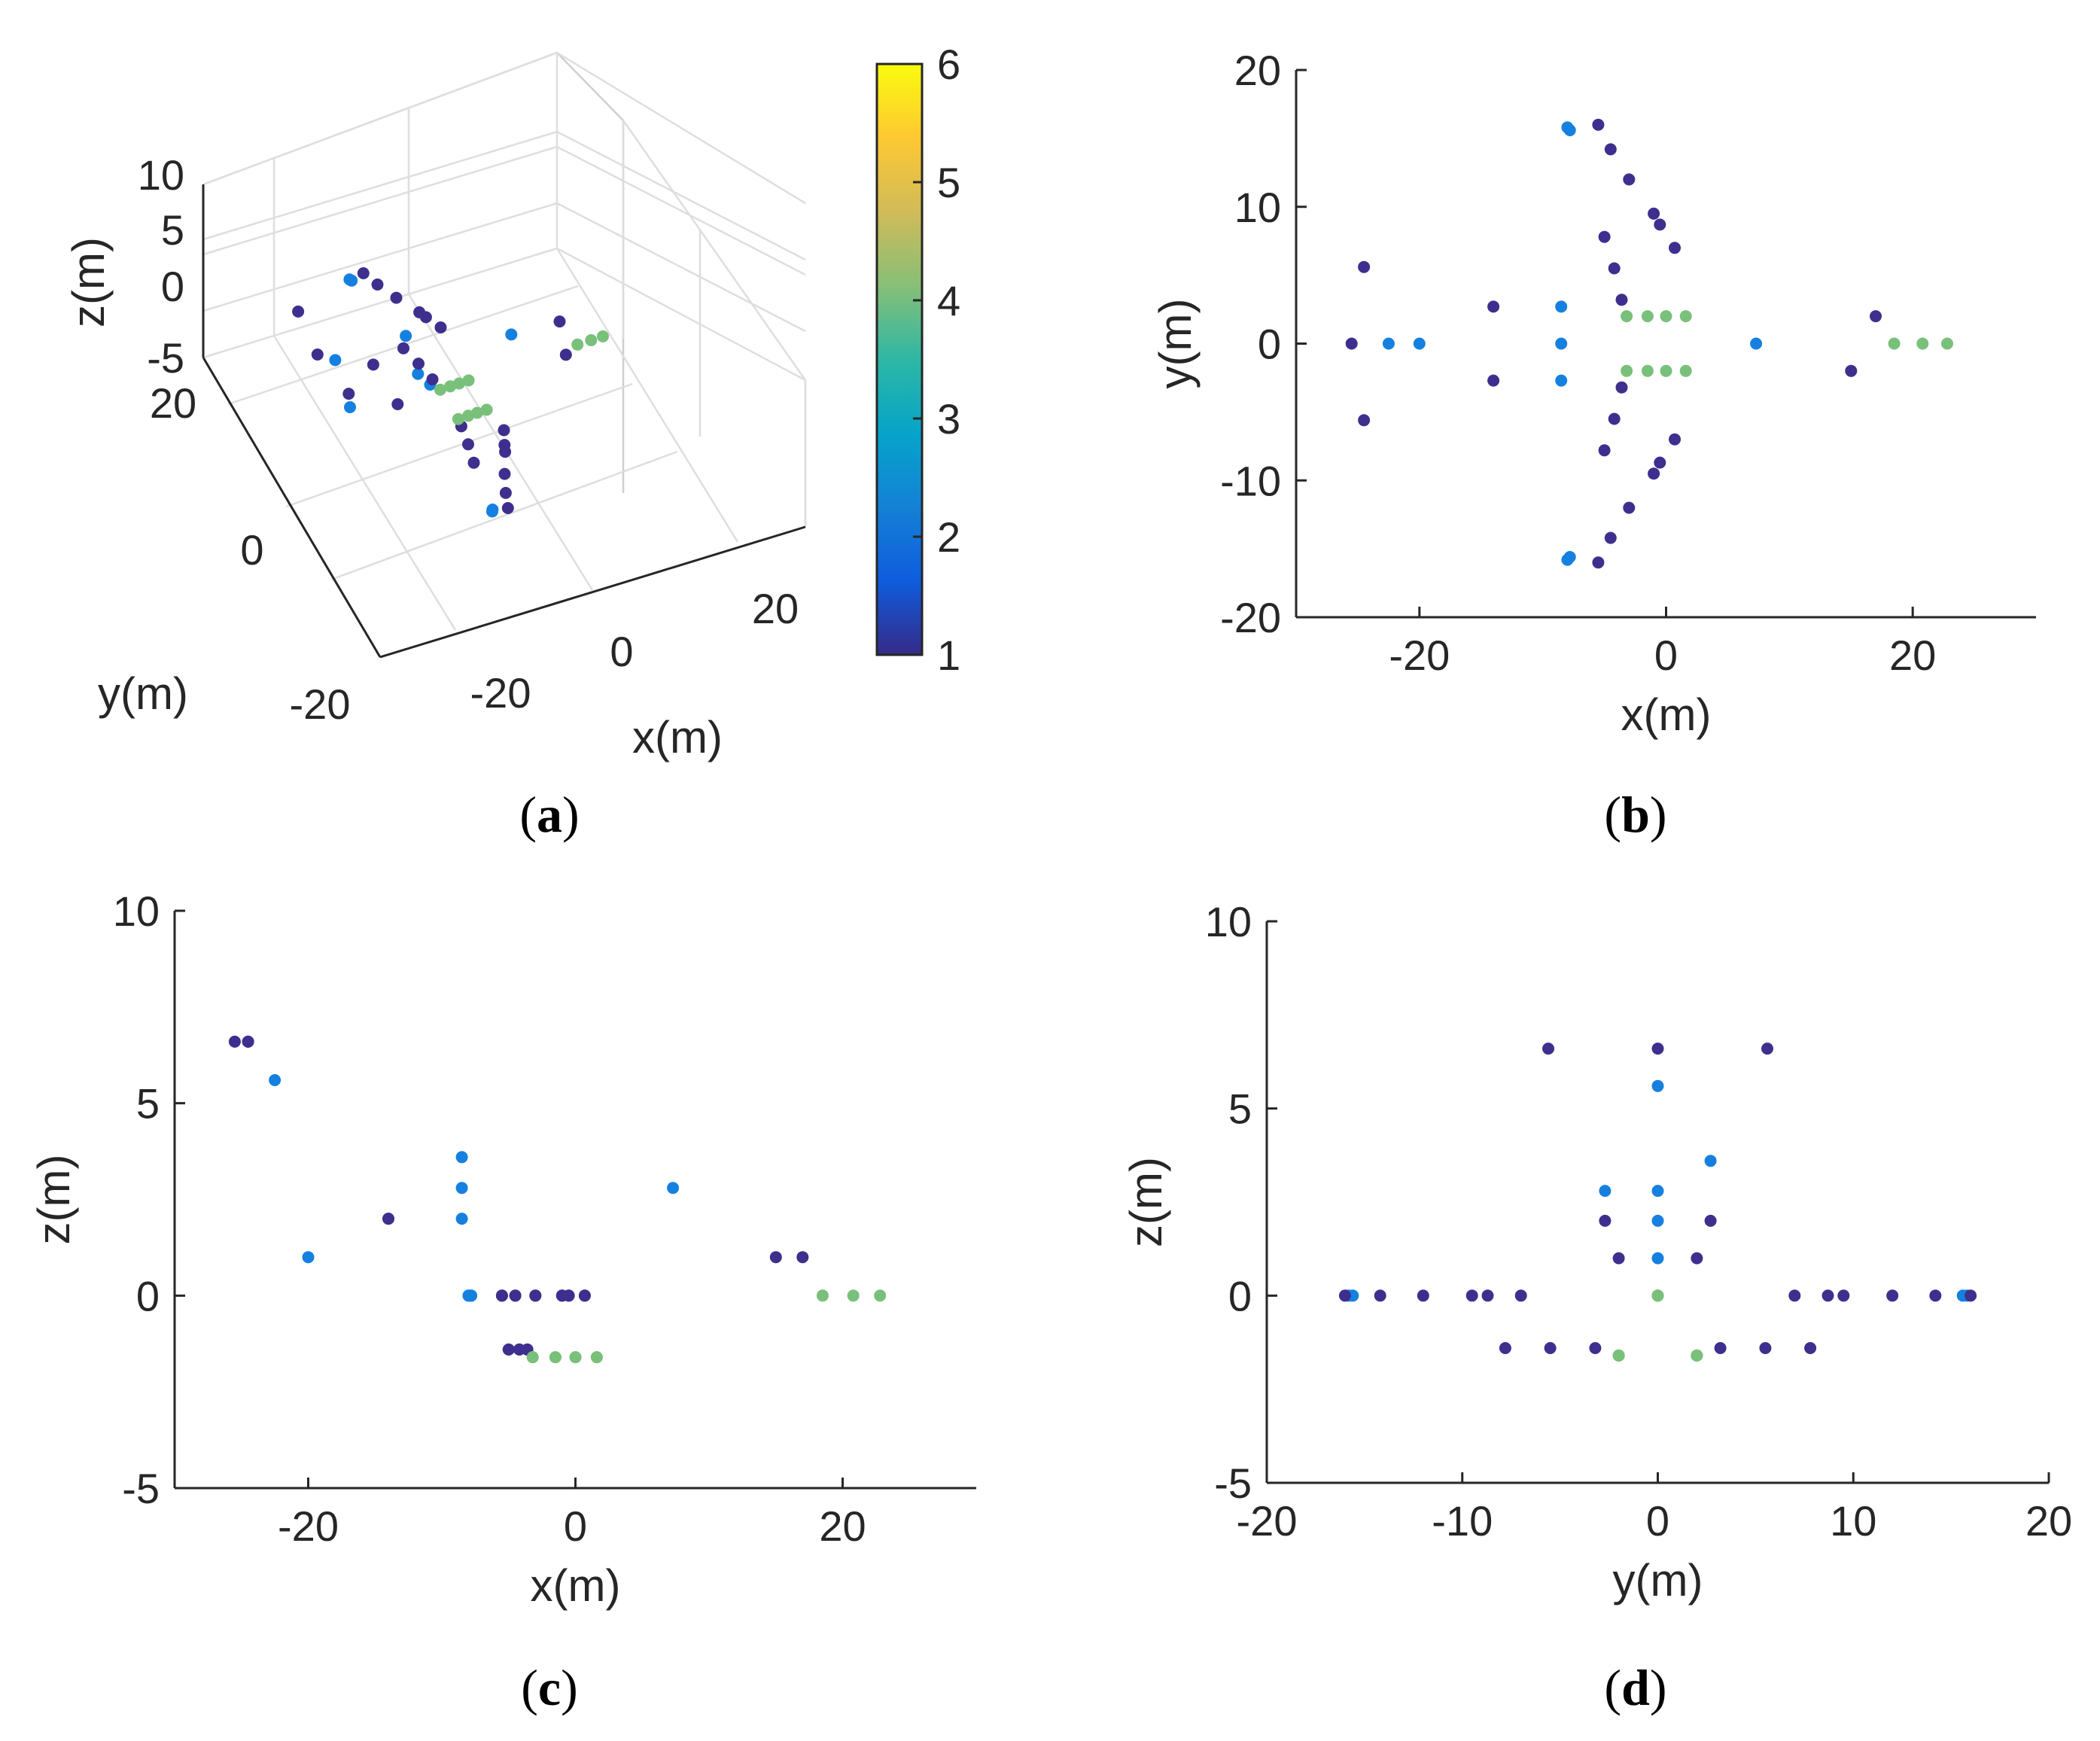 The height and width of the screenshot is (1741, 2100). Describe the element at coordinates (1233, 1483) in the screenshot. I see `panel-d-ytick-label: -5` at that location.